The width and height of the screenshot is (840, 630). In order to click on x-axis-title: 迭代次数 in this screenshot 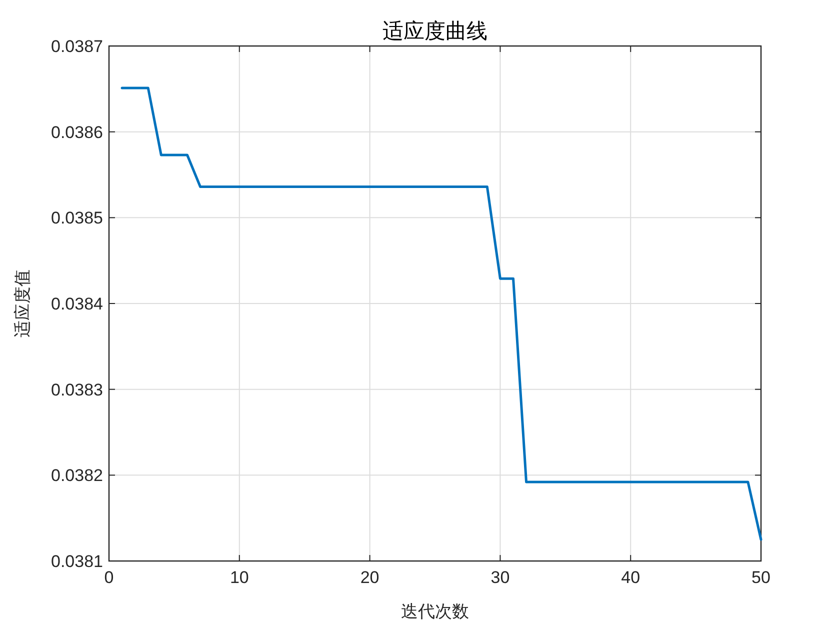, I will do `click(435, 611)`.